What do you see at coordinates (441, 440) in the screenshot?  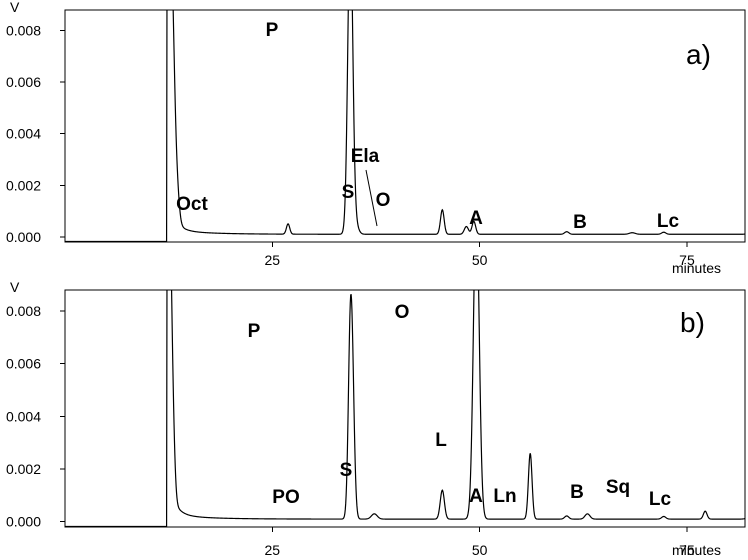 I see `peak-label-l: L` at bounding box center [441, 440].